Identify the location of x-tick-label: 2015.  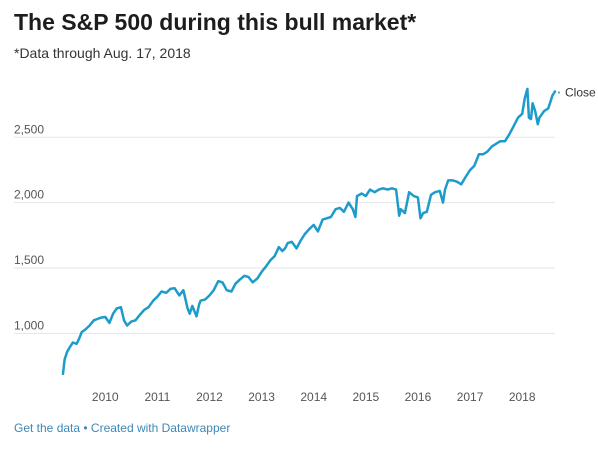
(365, 397).